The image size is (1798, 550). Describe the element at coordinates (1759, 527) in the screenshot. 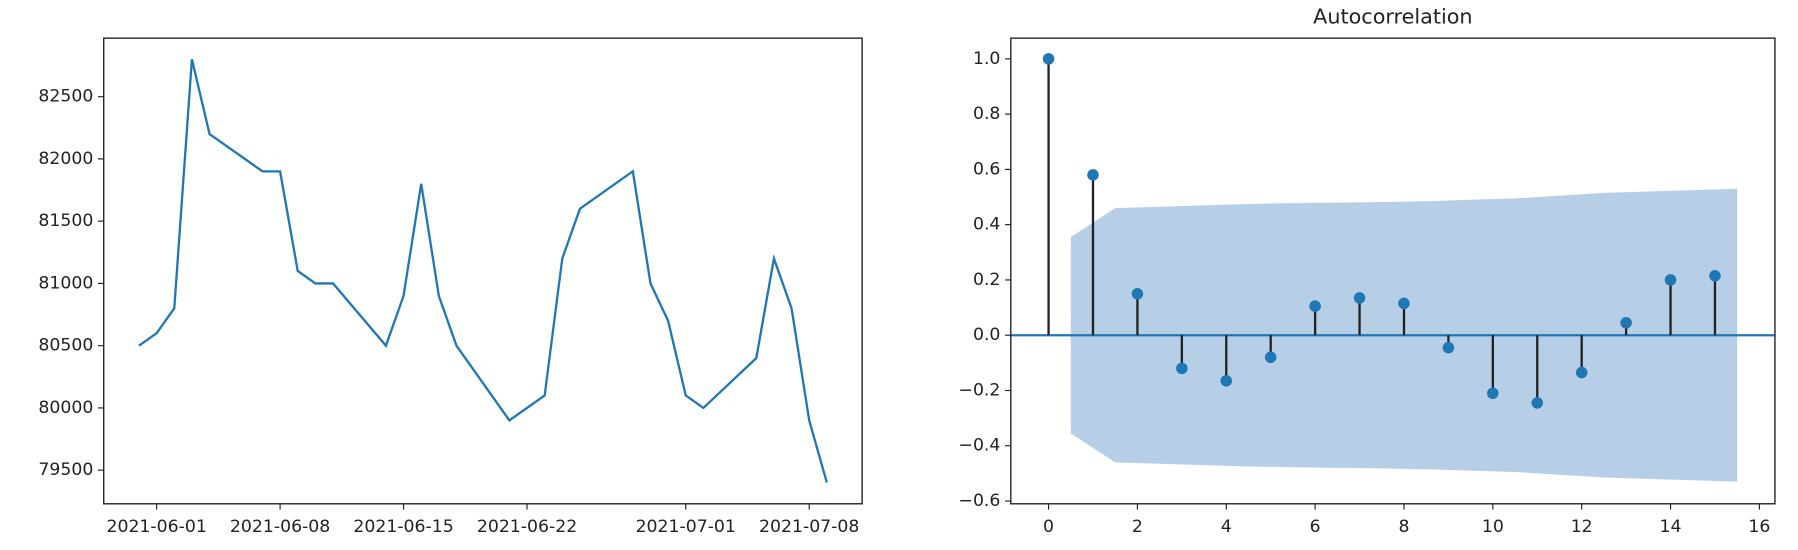

I see `x-tick-label: 16` at that location.